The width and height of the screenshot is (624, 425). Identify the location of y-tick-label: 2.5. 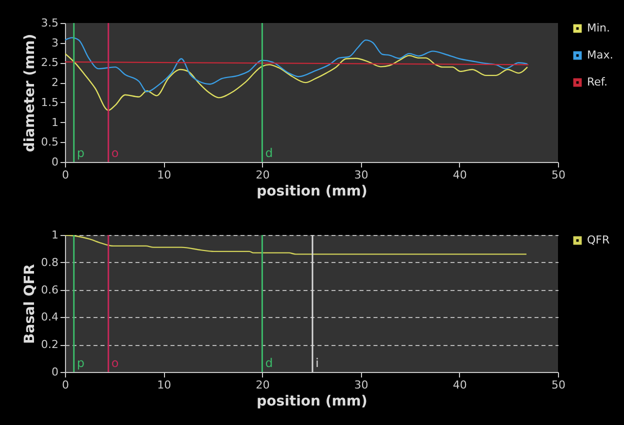
(49, 63).